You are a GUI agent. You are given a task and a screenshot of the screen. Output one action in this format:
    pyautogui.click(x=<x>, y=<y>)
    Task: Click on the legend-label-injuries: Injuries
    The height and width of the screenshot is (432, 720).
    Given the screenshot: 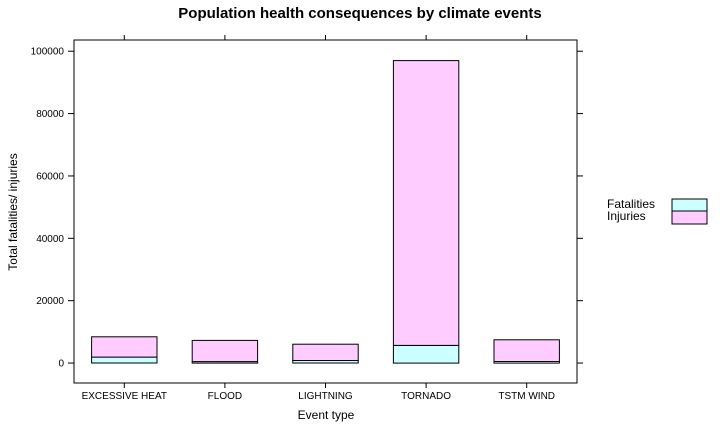 What is the action you would take?
    pyautogui.click(x=626, y=216)
    